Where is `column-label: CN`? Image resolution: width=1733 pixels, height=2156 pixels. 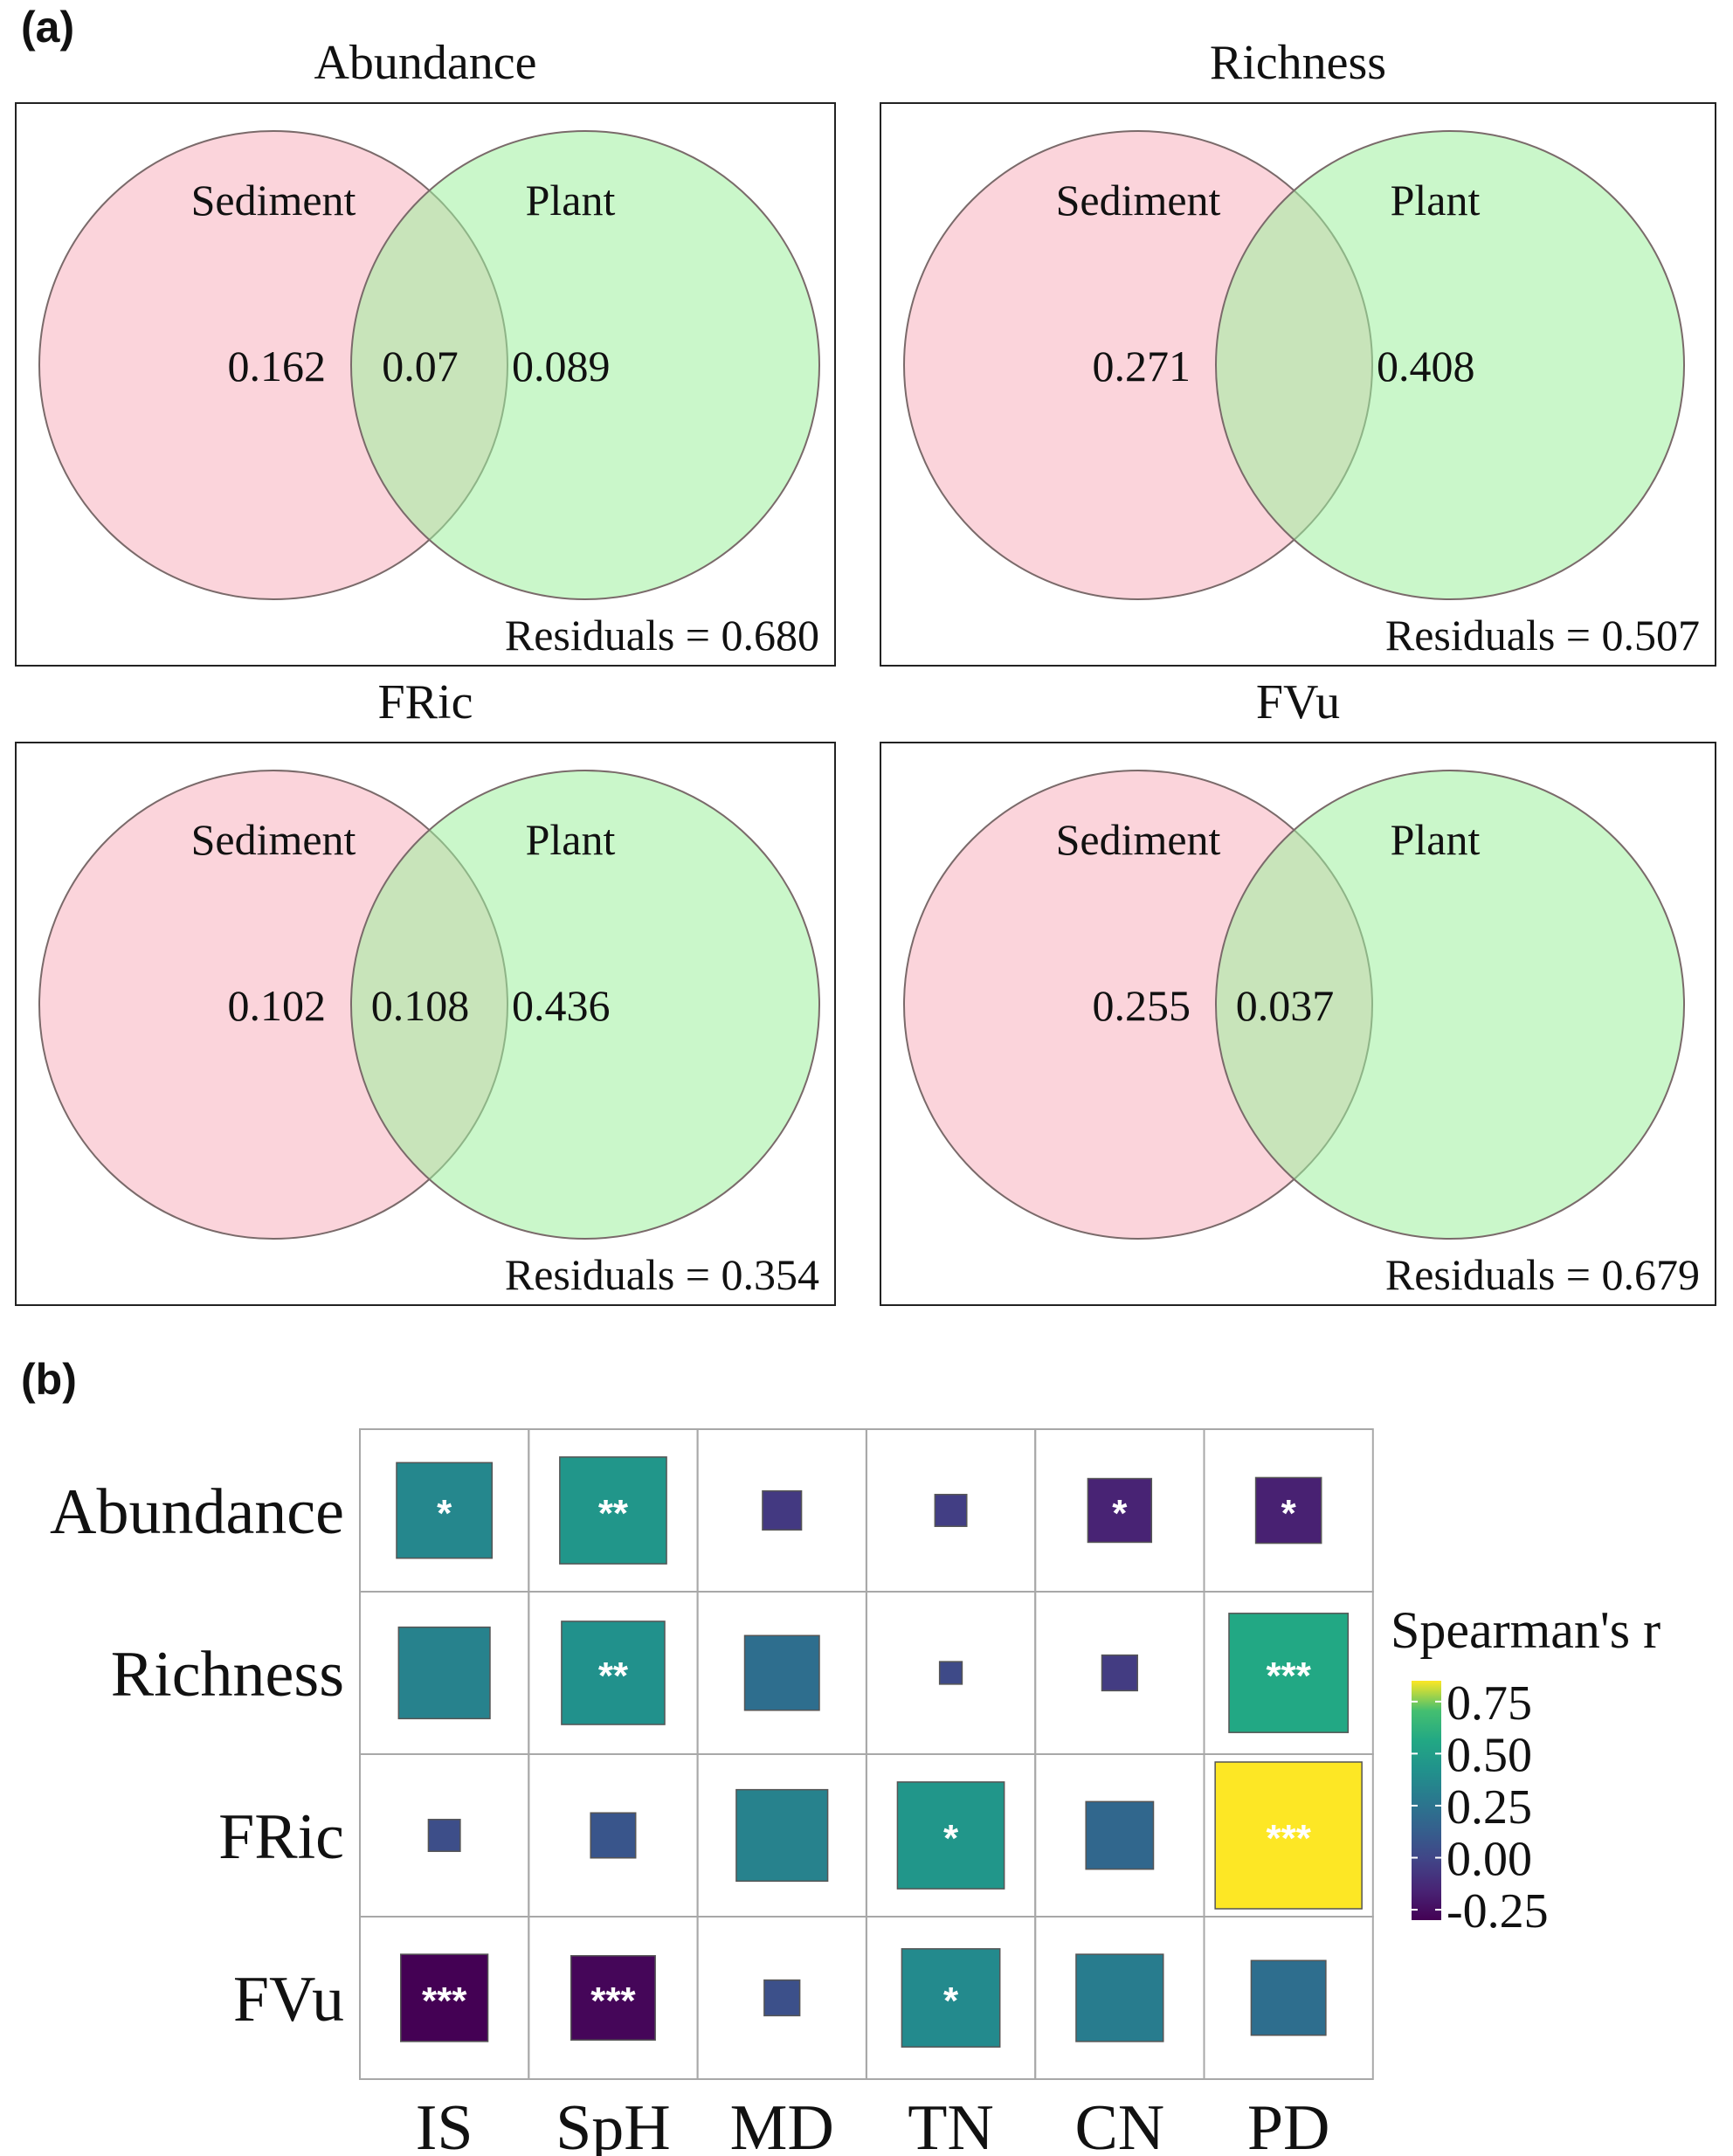
column-label: CN is located at coordinates (1119, 2124).